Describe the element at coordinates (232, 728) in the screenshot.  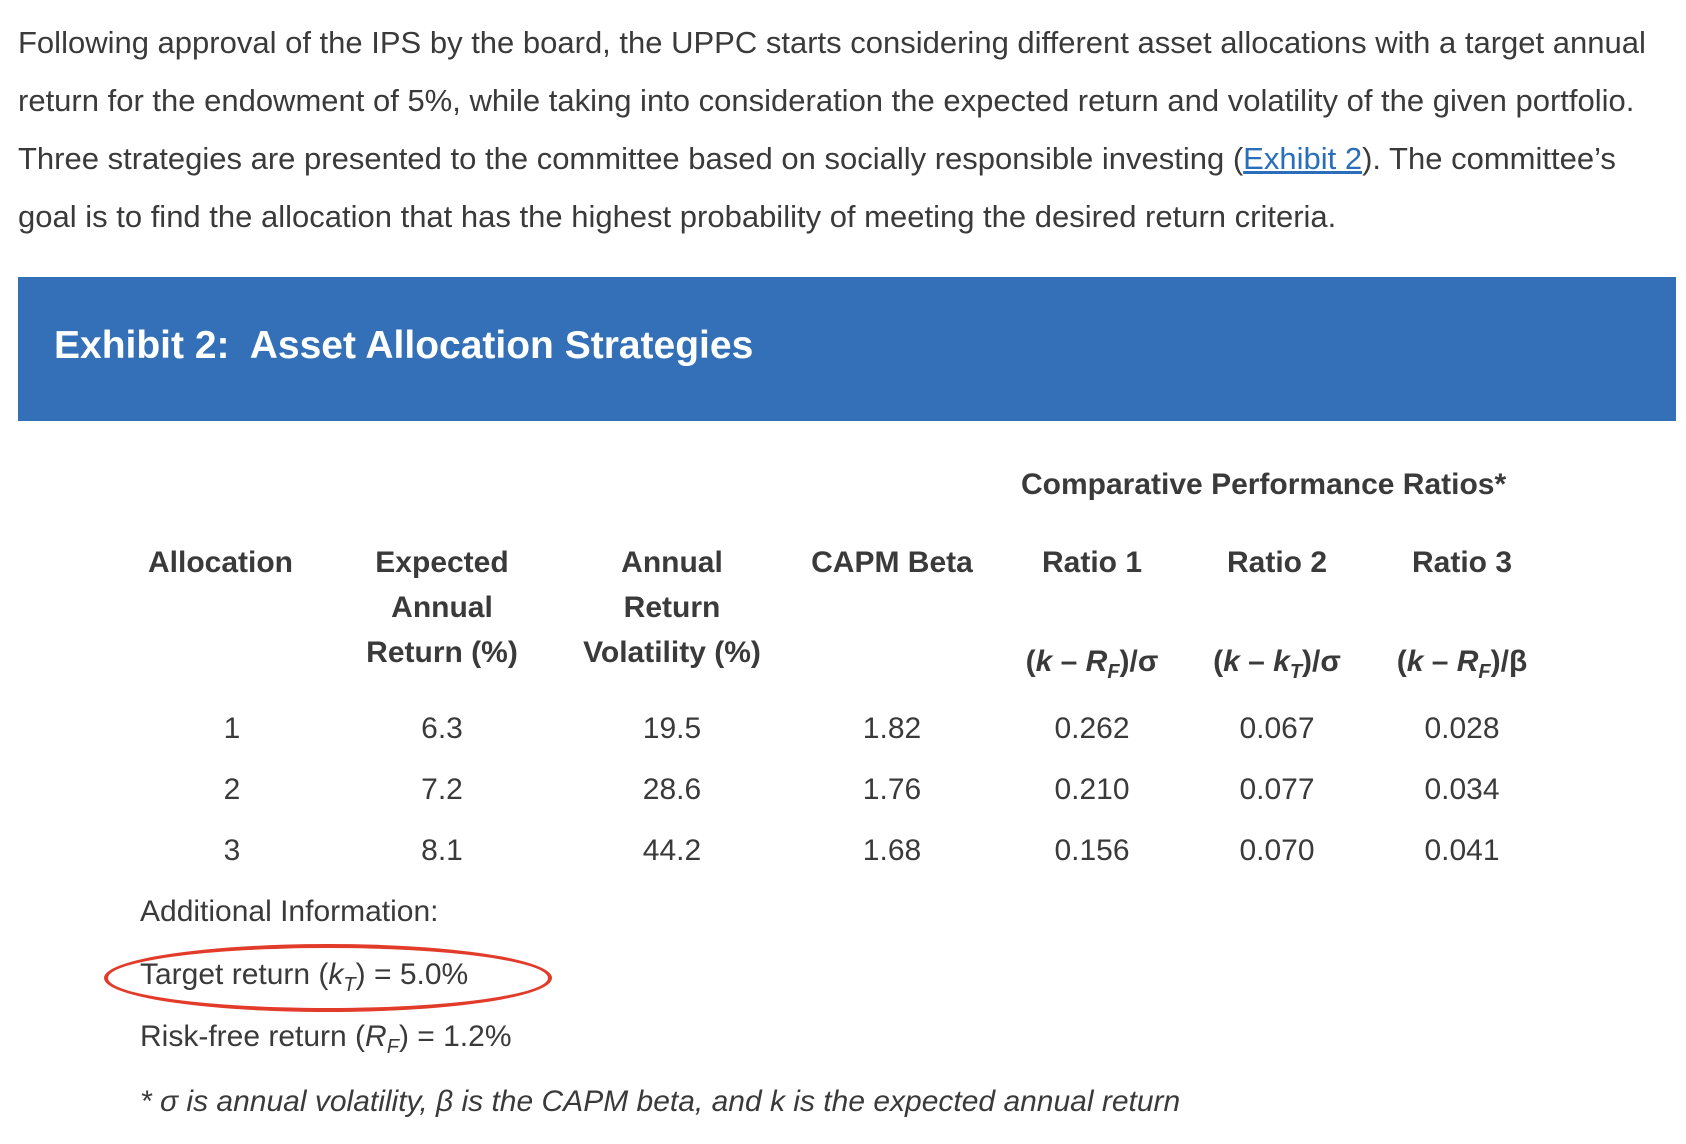
I see `row-1-allocation: 1` at that location.